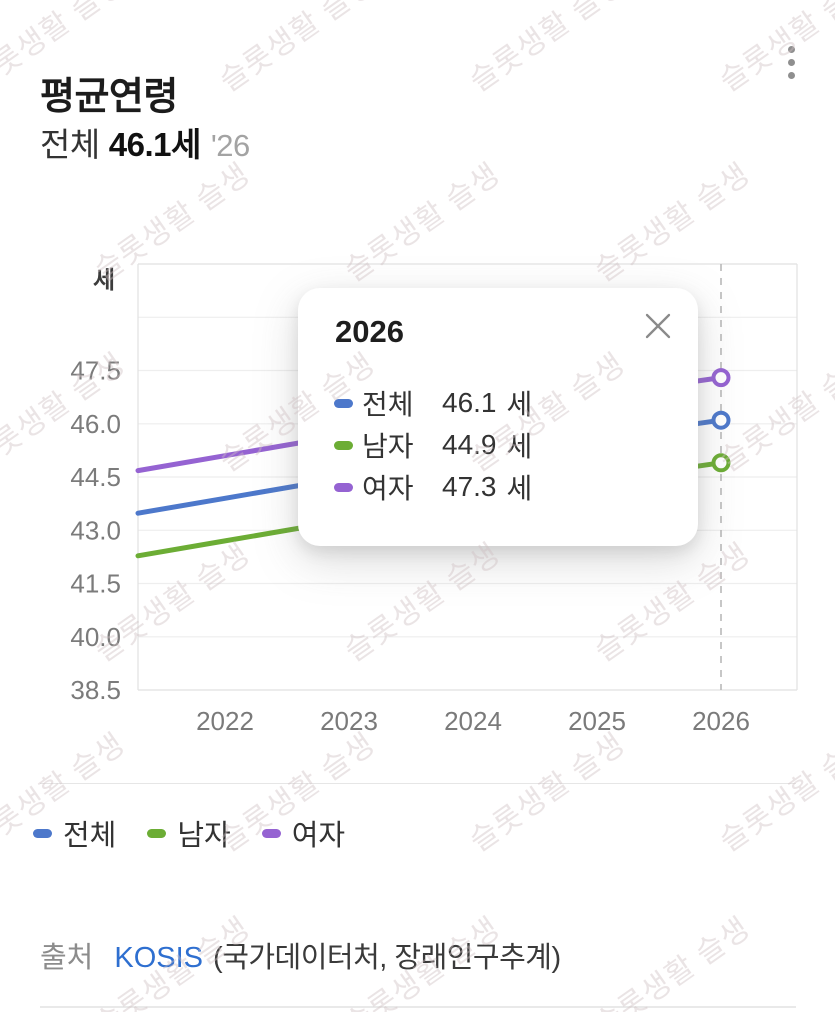 The height and width of the screenshot is (1012, 835). What do you see at coordinates (349, 721) in the screenshot?
I see `x-tick-label: 2023` at bounding box center [349, 721].